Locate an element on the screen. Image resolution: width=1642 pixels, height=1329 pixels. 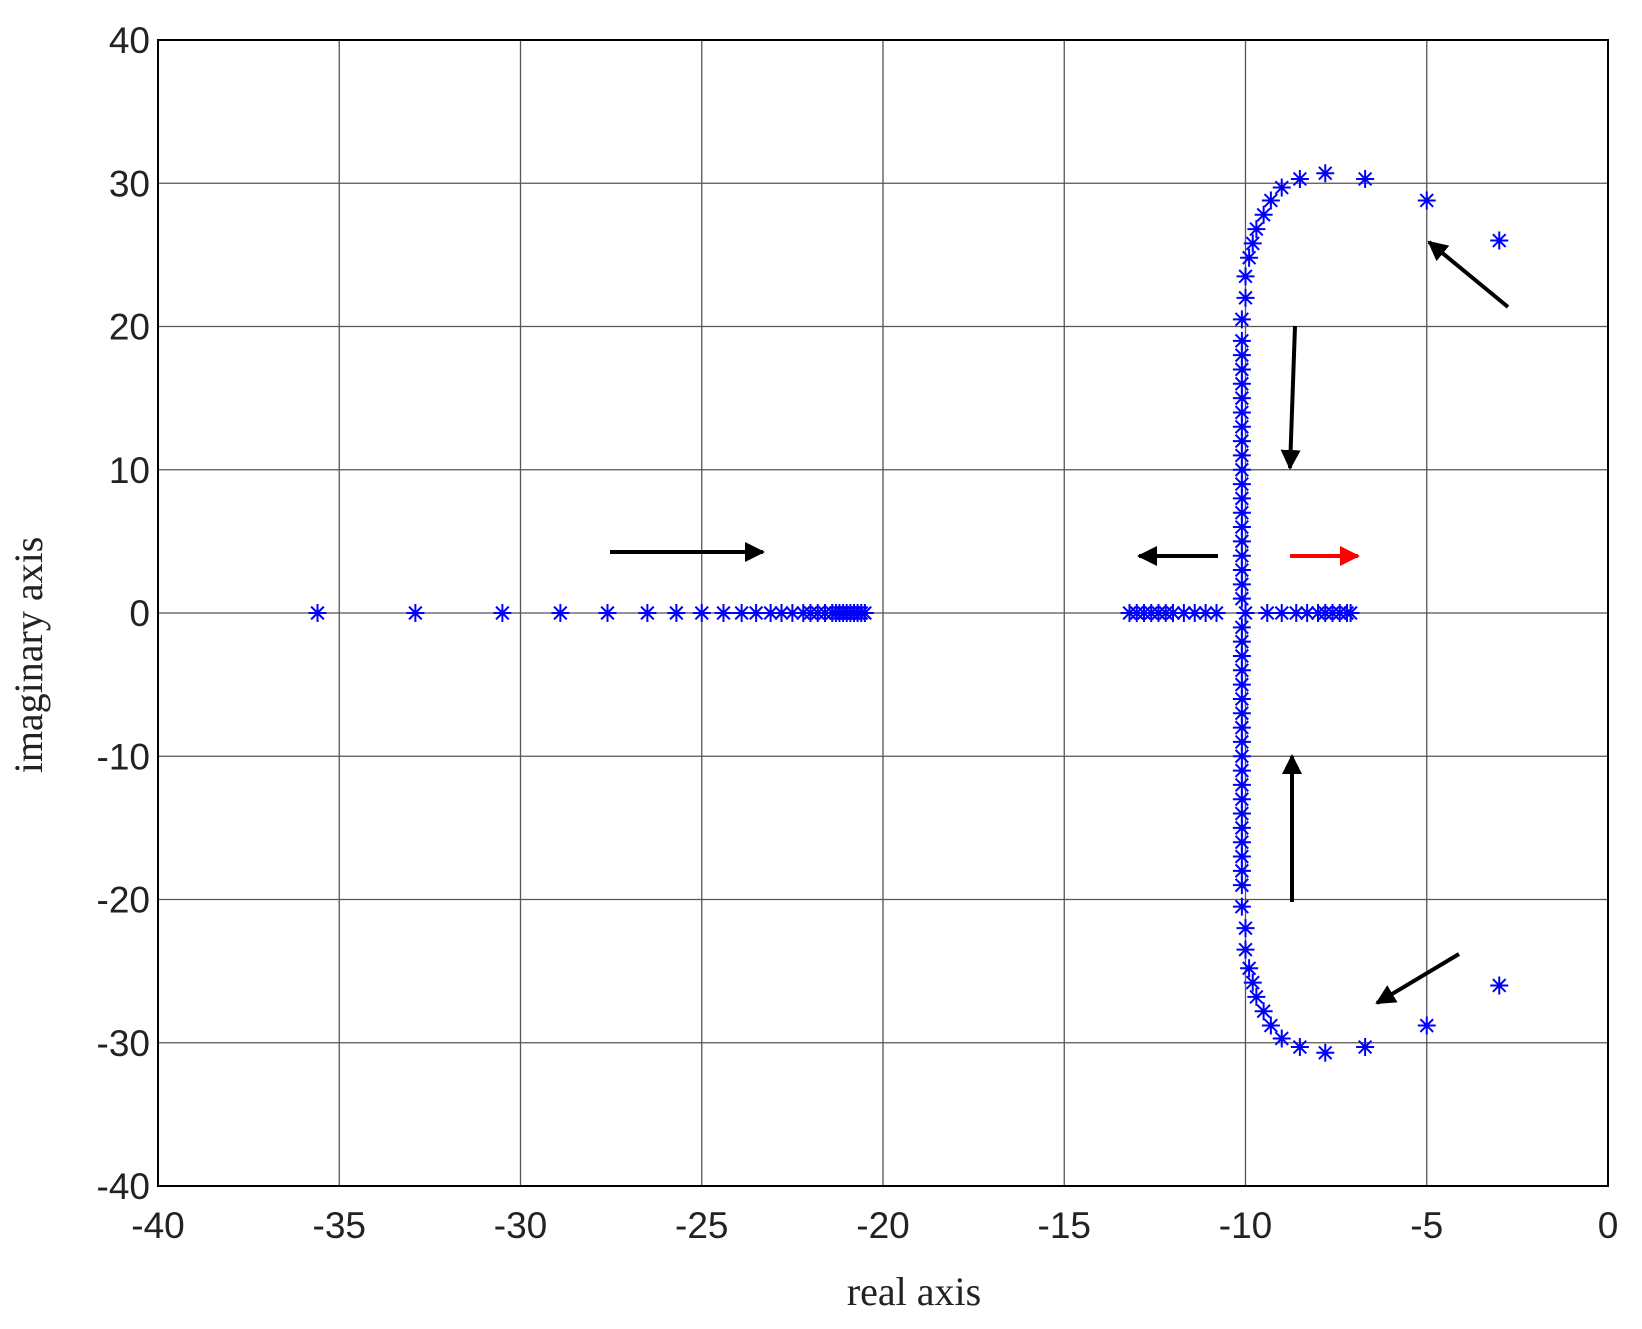
y-tick-label: -40 is located at coordinates (123, 1186).